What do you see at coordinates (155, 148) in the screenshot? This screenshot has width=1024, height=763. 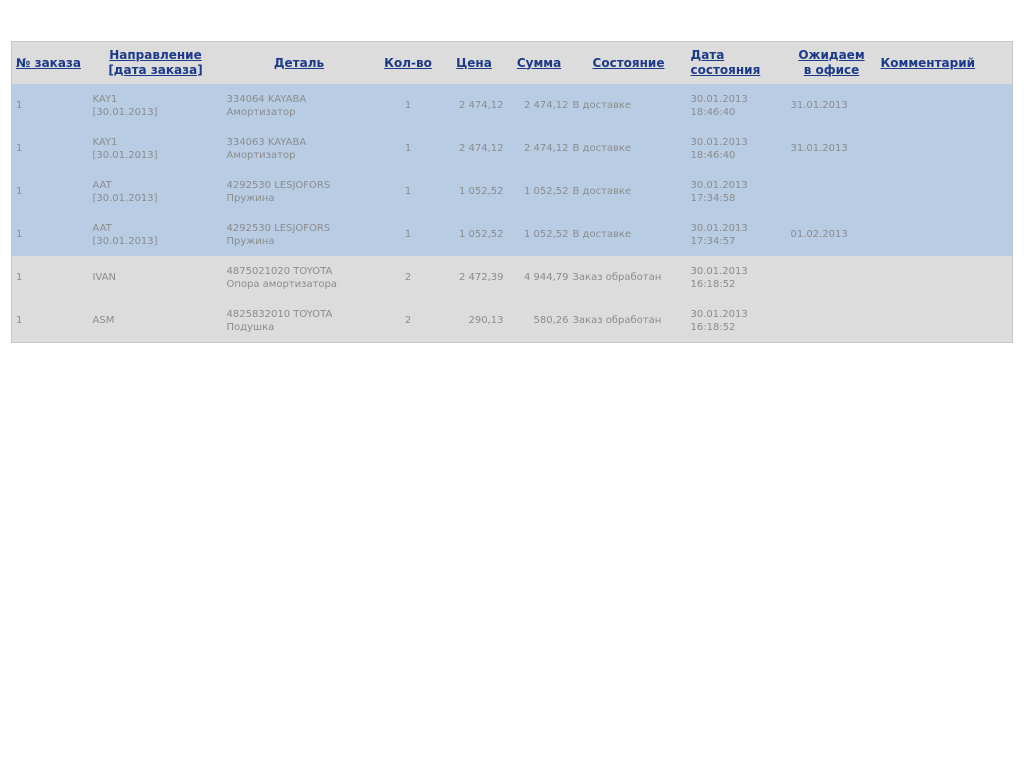 I see `cell-direction: KAY1 [30.01.2013]` at bounding box center [155, 148].